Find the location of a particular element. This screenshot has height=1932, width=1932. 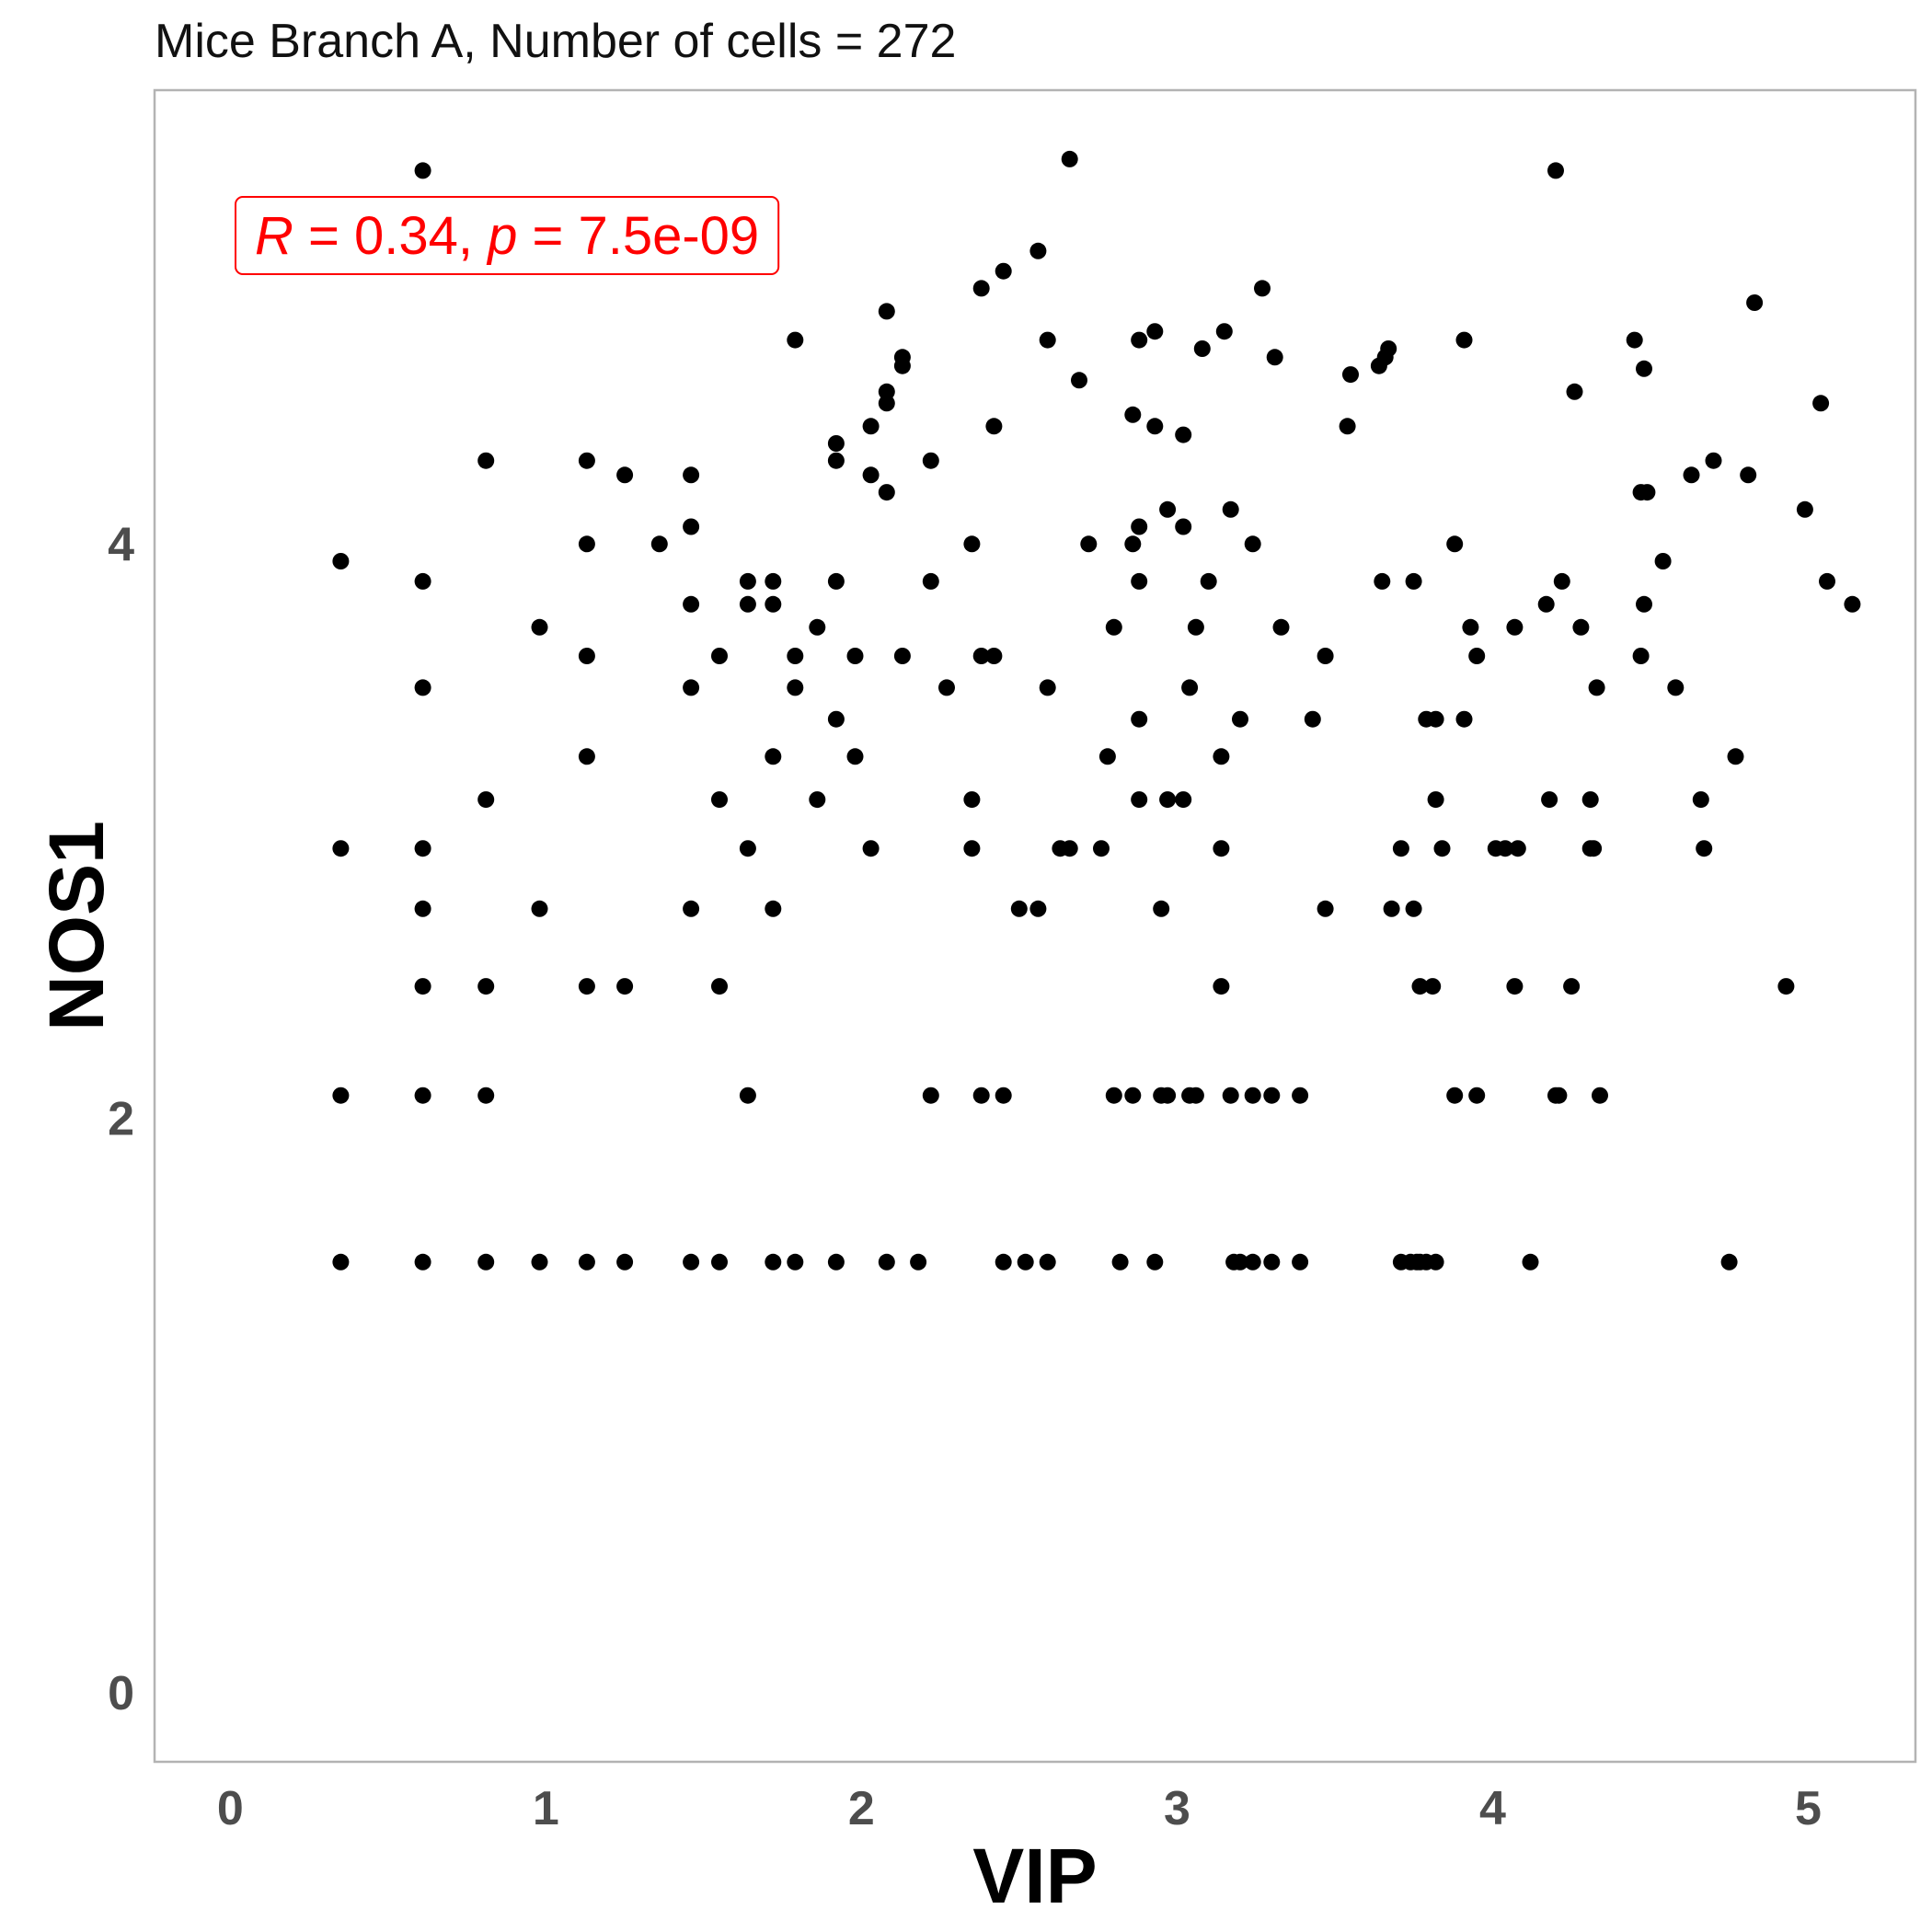

x-tick-label: 2 is located at coordinates (861, 1808).